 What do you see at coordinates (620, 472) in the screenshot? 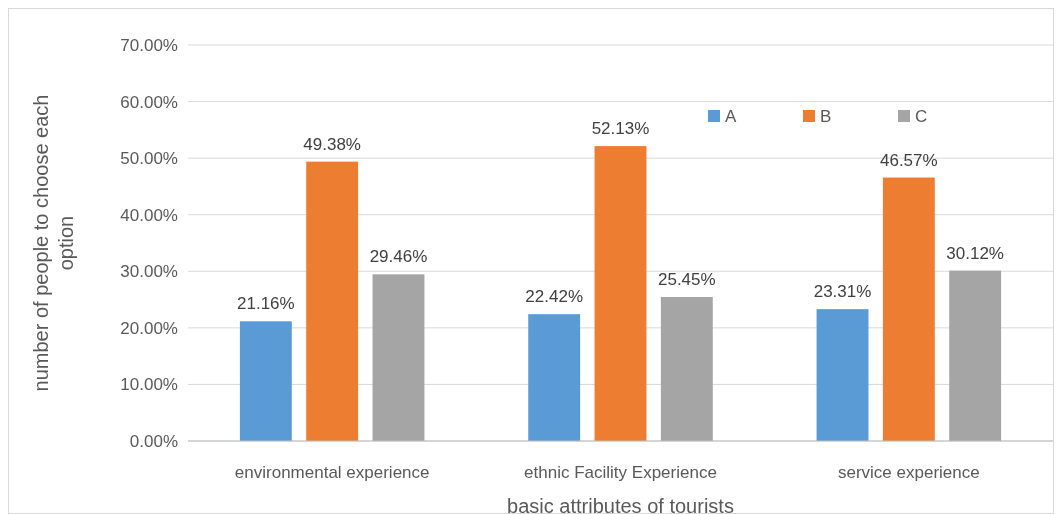
I see `x-tick-label: ethnic Facility Experience` at bounding box center [620, 472].